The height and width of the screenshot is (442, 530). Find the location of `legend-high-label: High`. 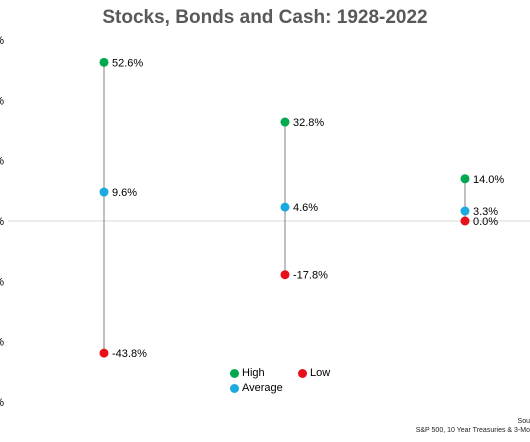

legend-high-label: High is located at coordinates (253, 373).